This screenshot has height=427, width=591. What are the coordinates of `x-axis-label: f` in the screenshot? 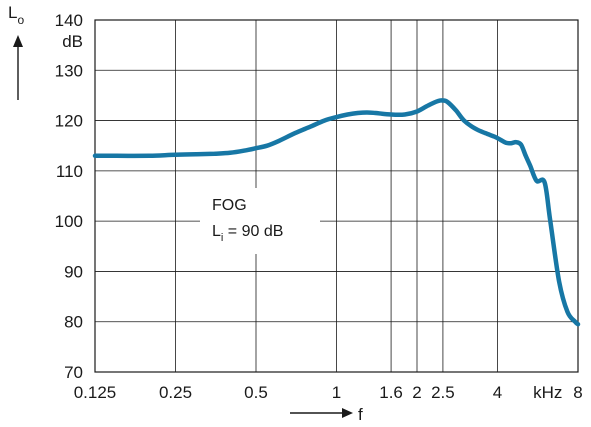 It's located at (360, 414).